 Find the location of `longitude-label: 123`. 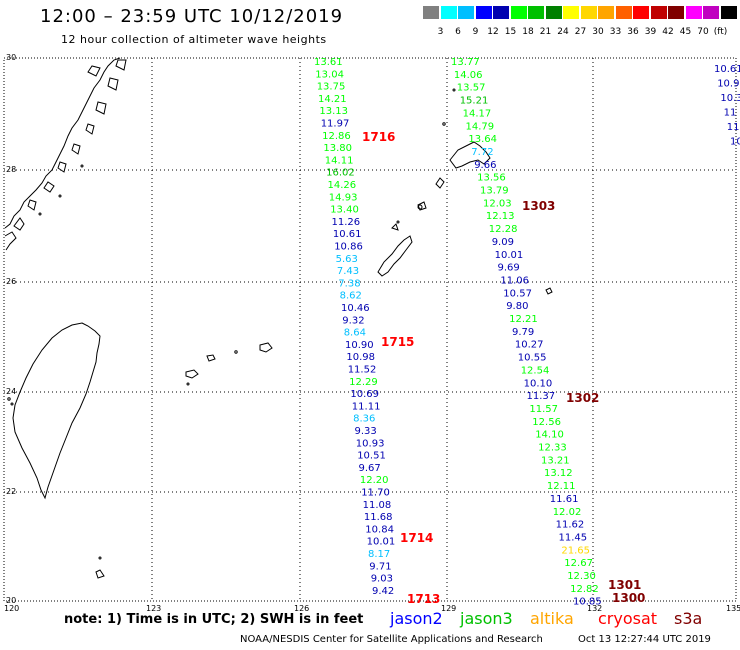

longitude-label: 123 is located at coordinates (153, 608).